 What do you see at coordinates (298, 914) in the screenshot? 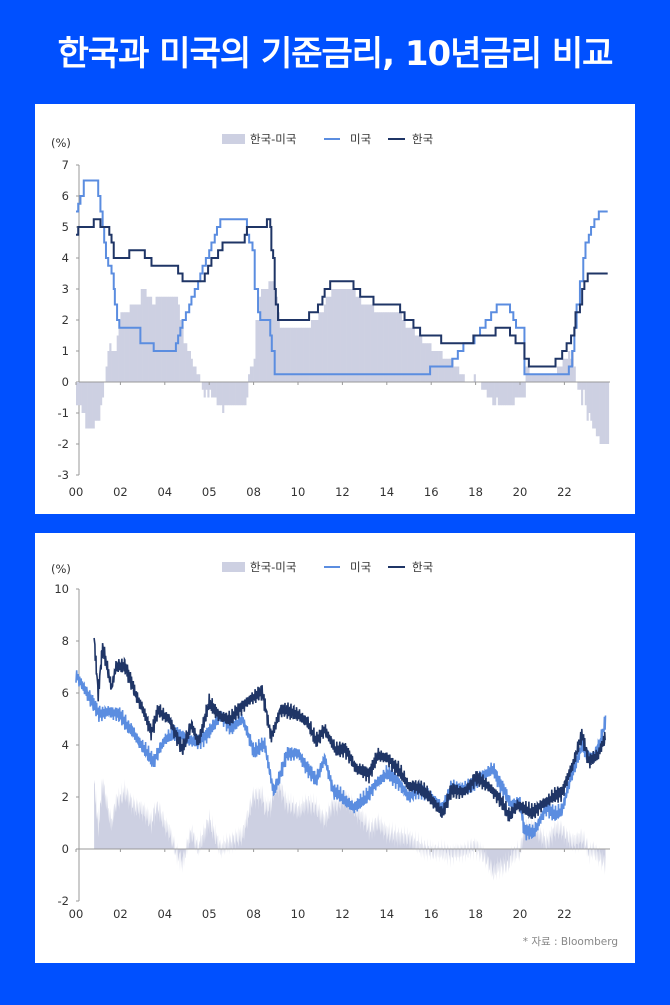
I see `x-tick-label: 10` at bounding box center [298, 914].